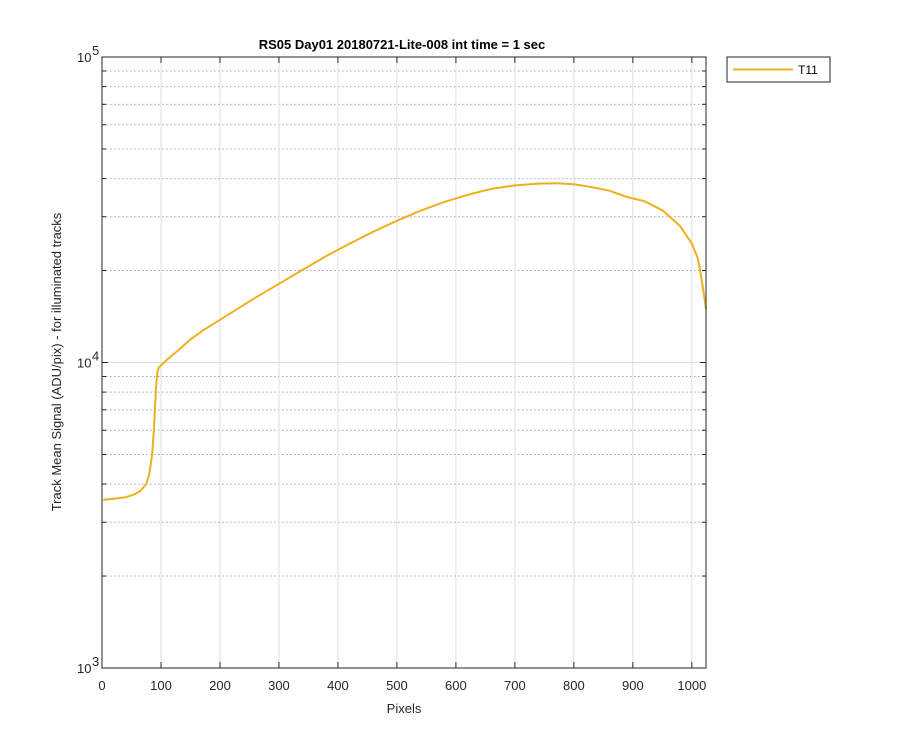  Describe the element at coordinates (456, 685) in the screenshot. I see `x-tick-label: 600` at that location.